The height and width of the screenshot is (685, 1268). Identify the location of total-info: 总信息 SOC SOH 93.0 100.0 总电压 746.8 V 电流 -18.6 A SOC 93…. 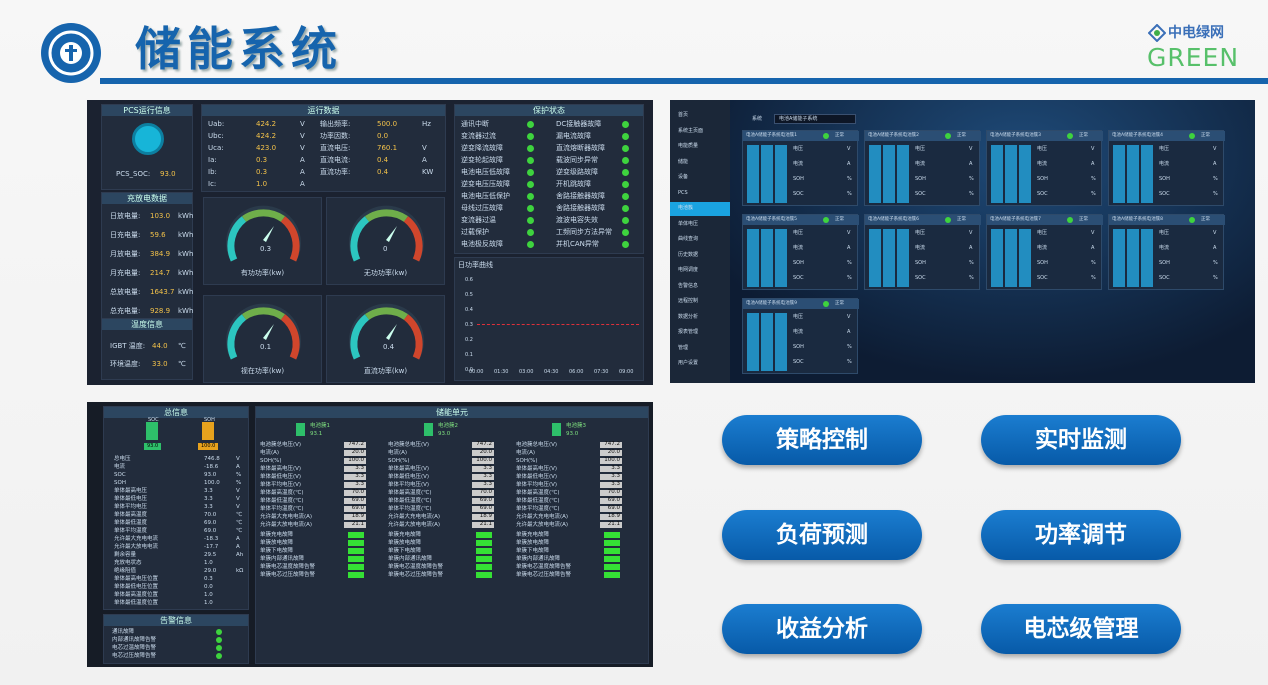
(176, 508).